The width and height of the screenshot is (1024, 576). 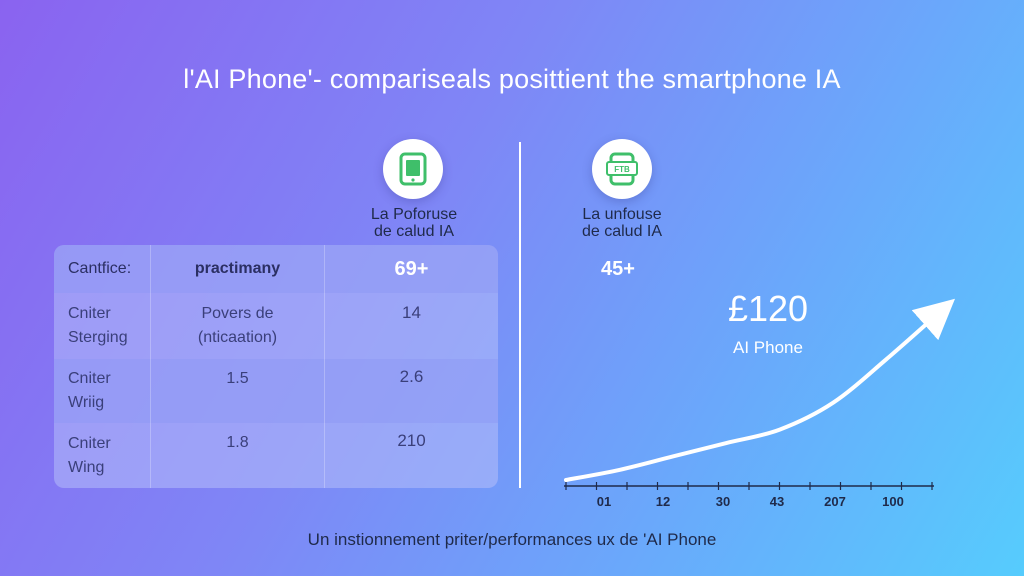 I want to click on table-row-col2: 1.5, so click(x=237, y=391).